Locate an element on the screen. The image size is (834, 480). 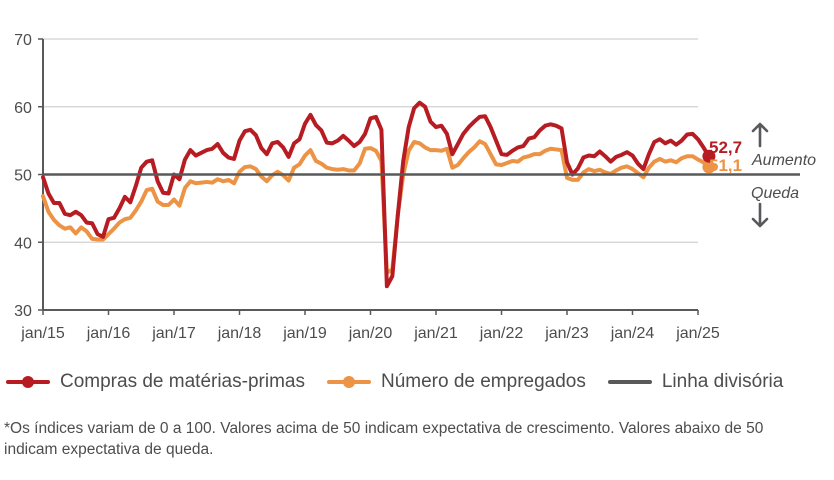
y-tick-label: 70 is located at coordinates (23, 40).